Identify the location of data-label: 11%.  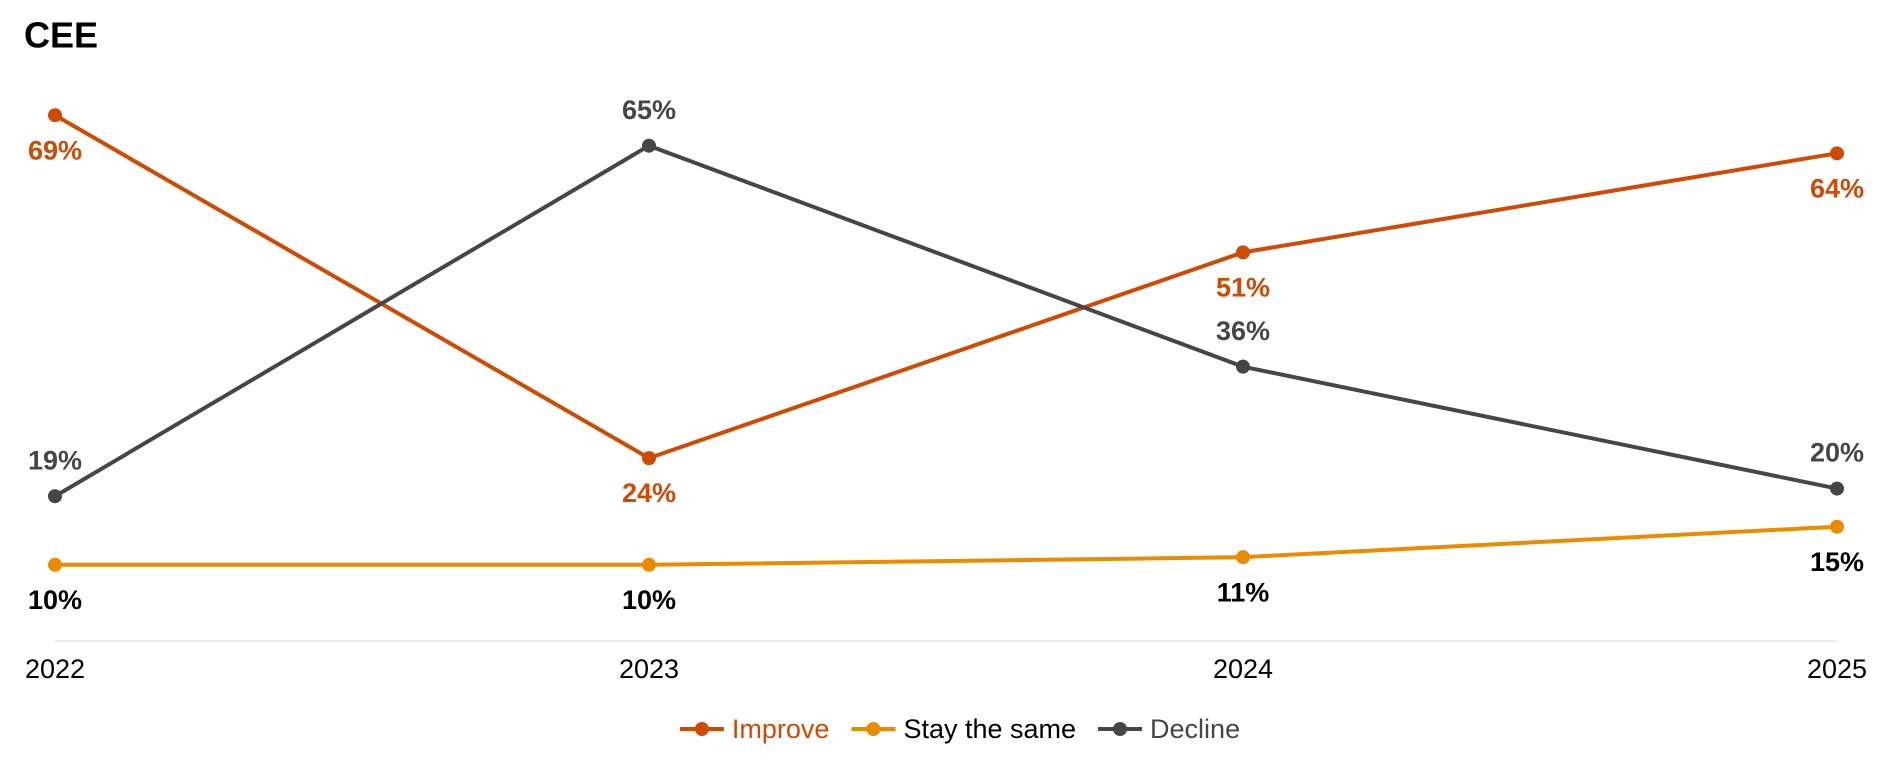
(1243, 592).